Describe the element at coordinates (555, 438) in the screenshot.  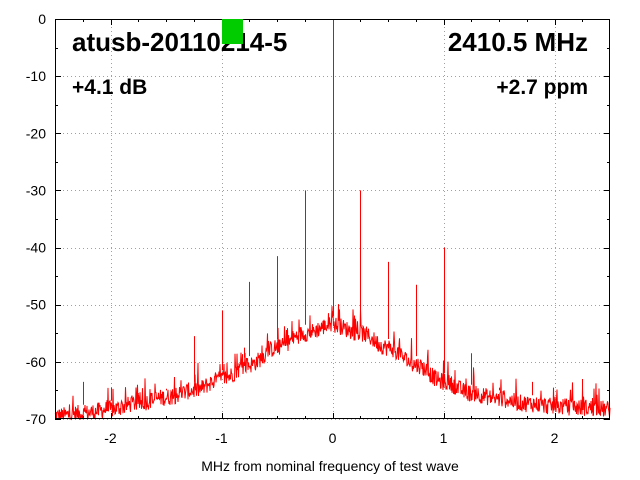
I see `x-tick-label: 2` at that location.